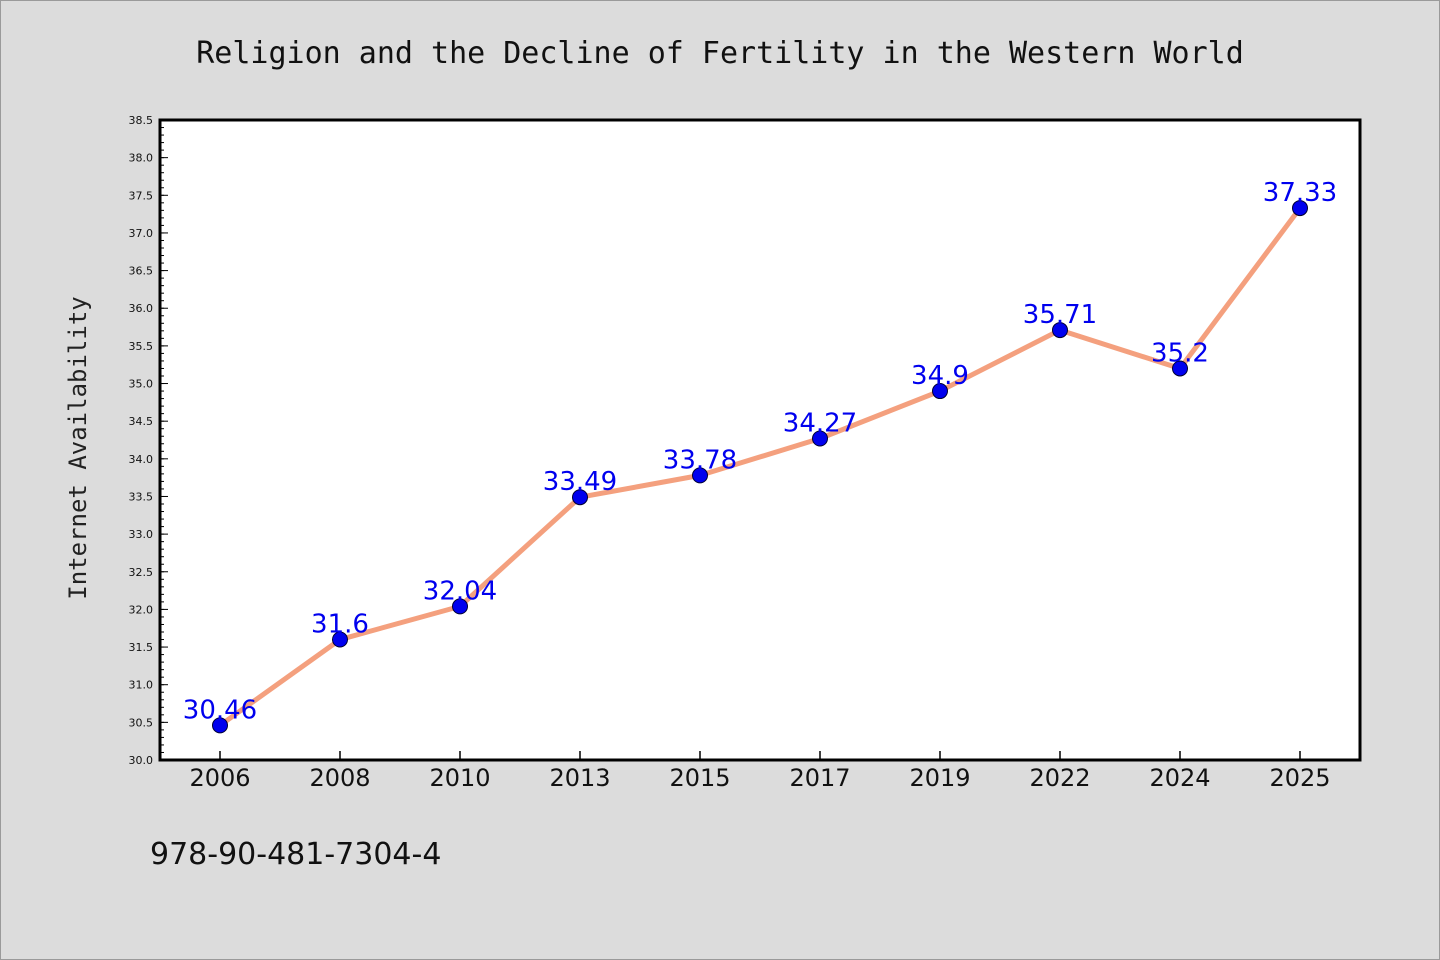 The height and width of the screenshot is (960, 1440). Describe the element at coordinates (295, 854) in the screenshot. I see `footer-isbn: 978-90-481-7304-4` at that location.